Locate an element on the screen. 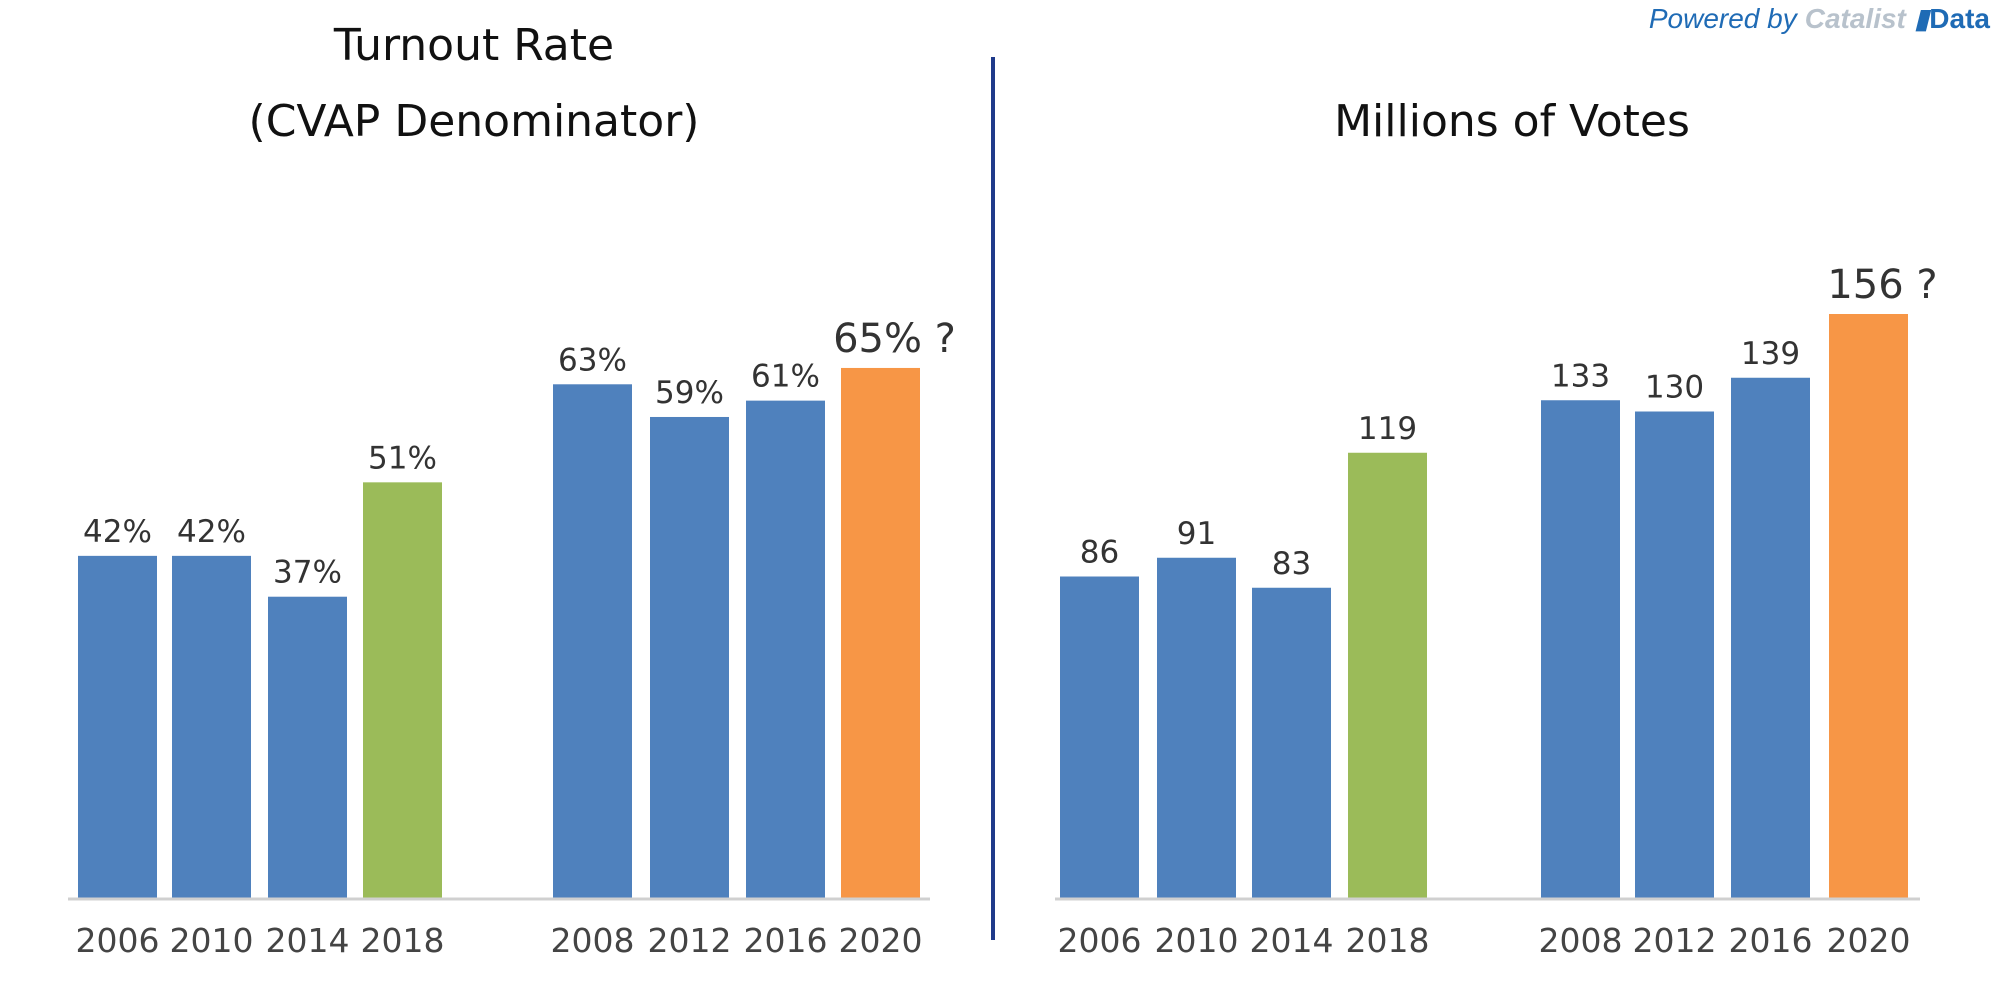 The width and height of the screenshot is (2000, 987). votes-value-label-2014: 83 is located at coordinates (1291, 564).